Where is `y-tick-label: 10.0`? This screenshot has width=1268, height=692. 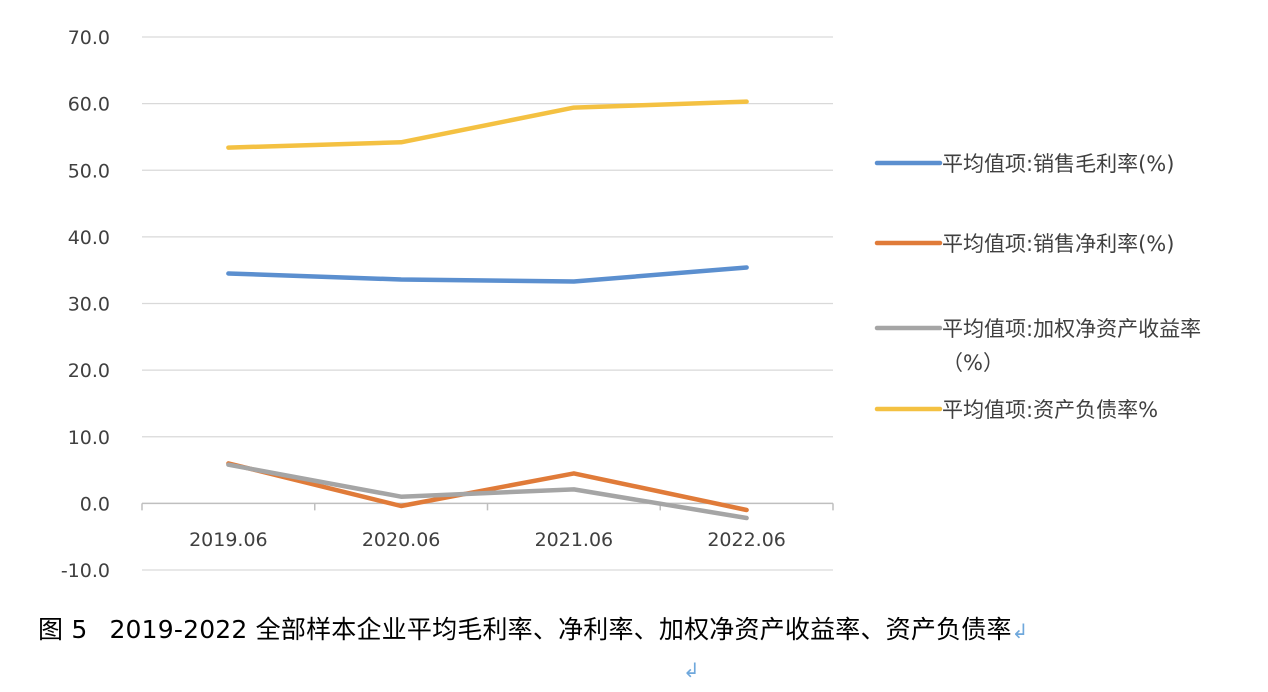
y-tick-label: 10.0 is located at coordinates (89, 438).